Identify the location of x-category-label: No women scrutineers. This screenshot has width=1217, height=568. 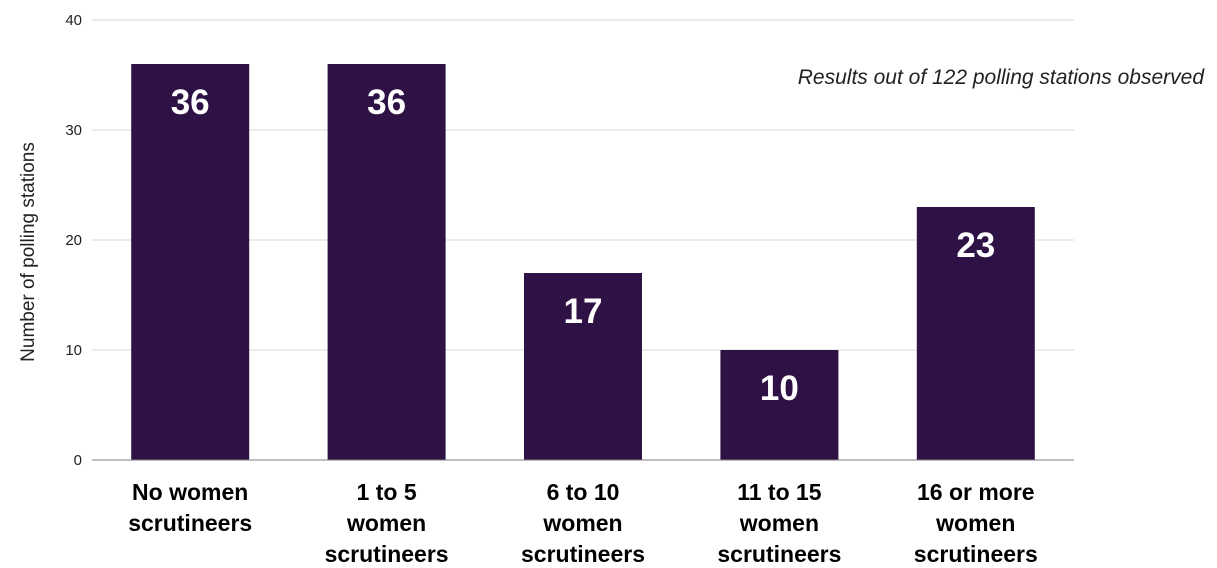
(190, 507).